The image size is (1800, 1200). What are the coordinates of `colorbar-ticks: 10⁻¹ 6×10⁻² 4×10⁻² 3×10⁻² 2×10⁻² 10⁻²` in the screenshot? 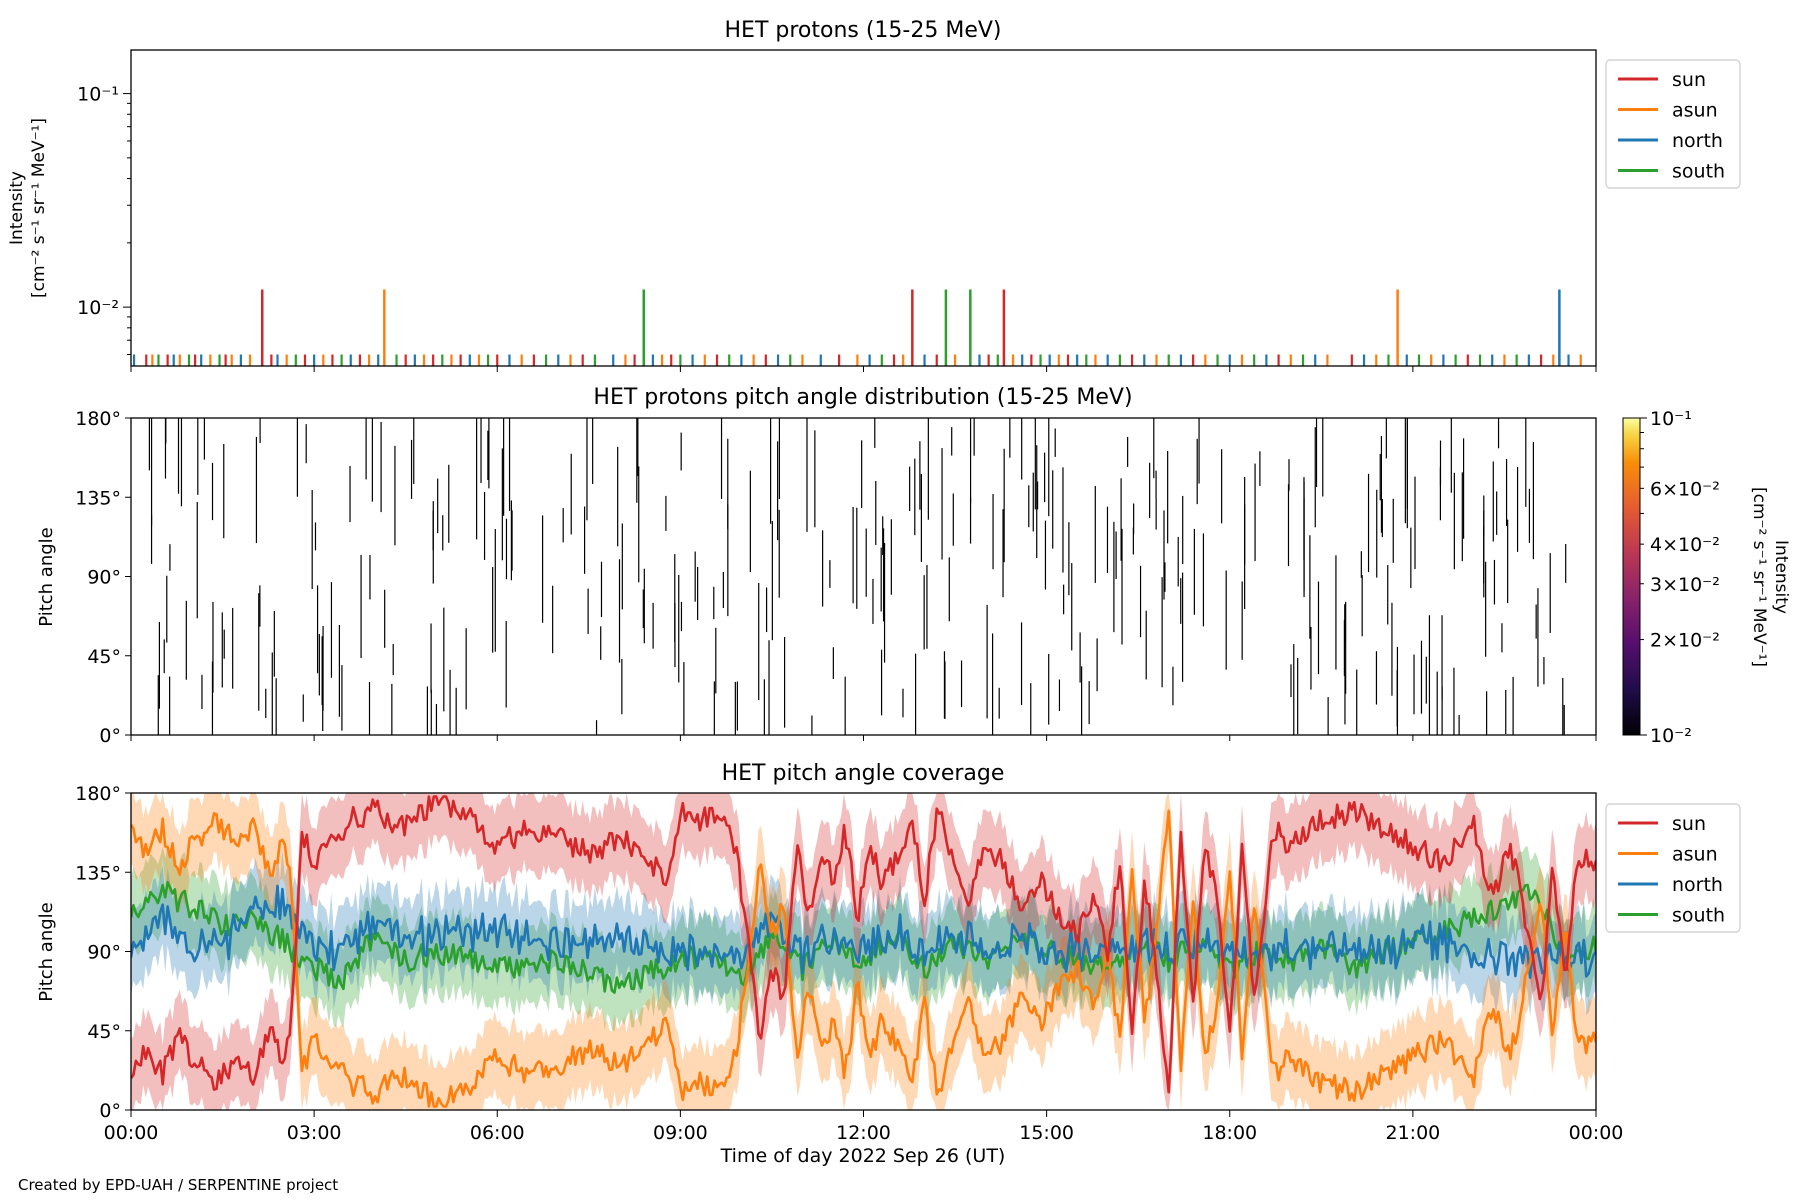 It's located at (1680, 577).